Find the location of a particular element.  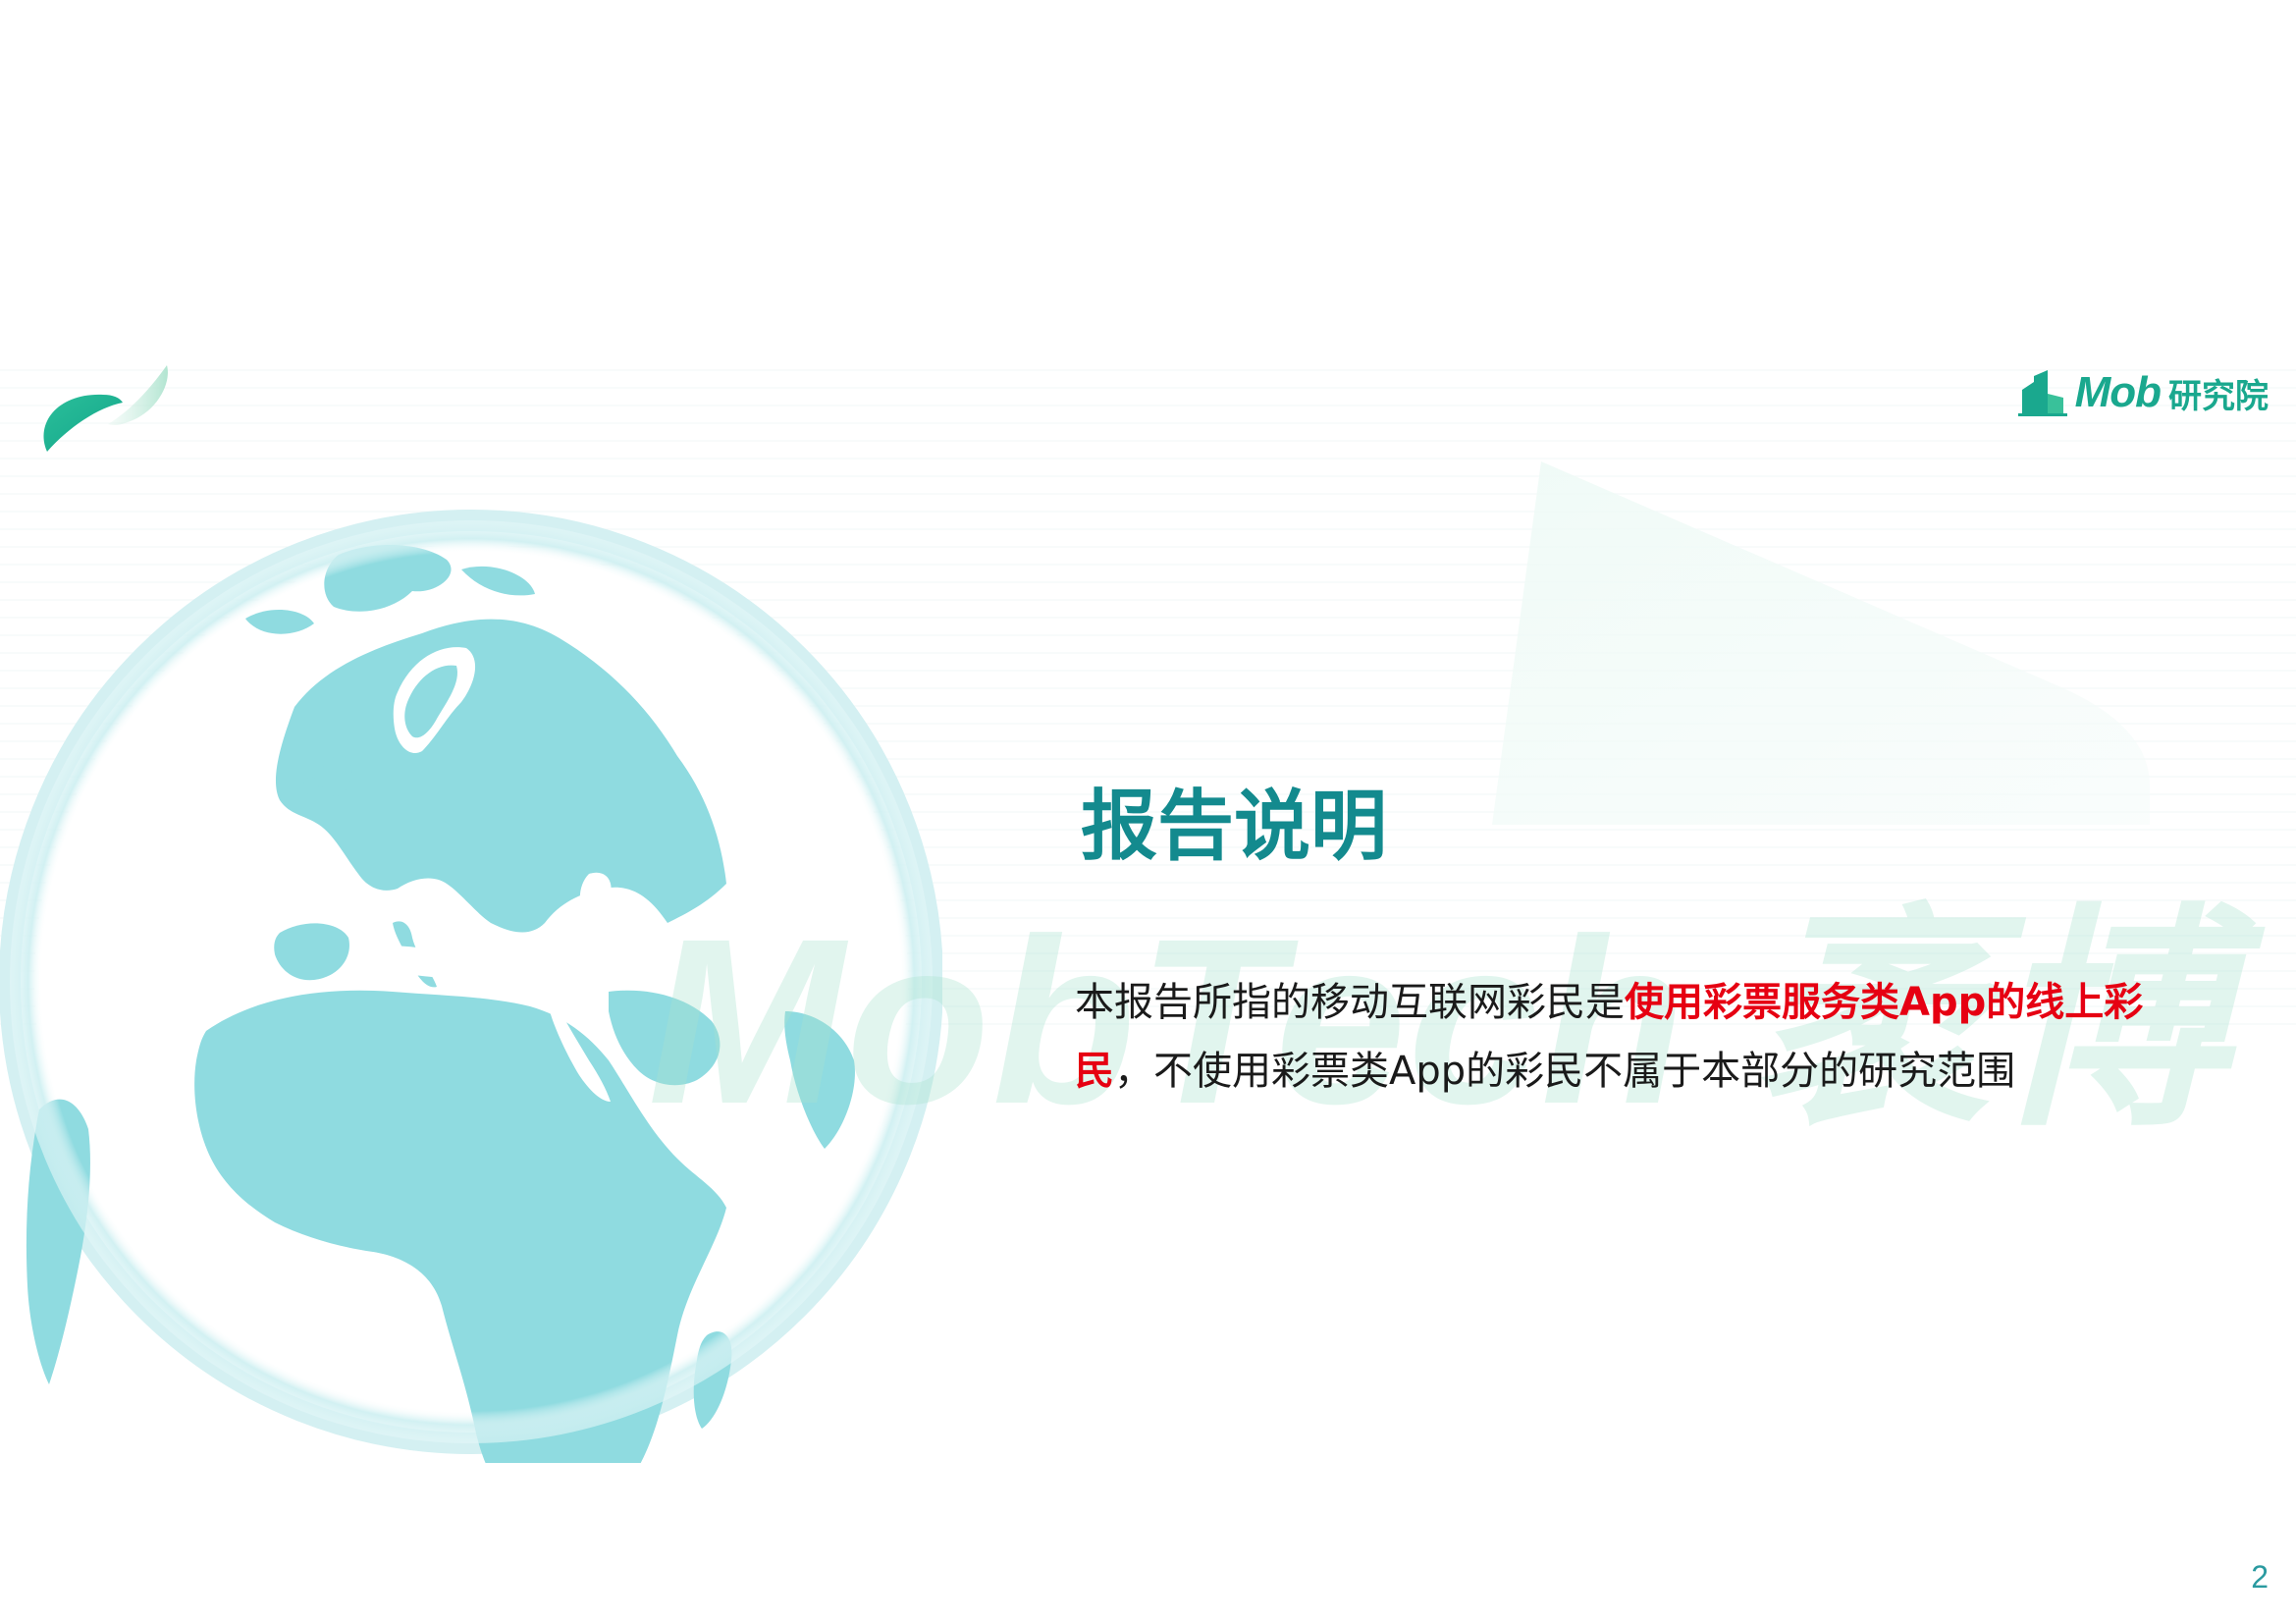

logo-building-icon is located at coordinates (2042, 393).